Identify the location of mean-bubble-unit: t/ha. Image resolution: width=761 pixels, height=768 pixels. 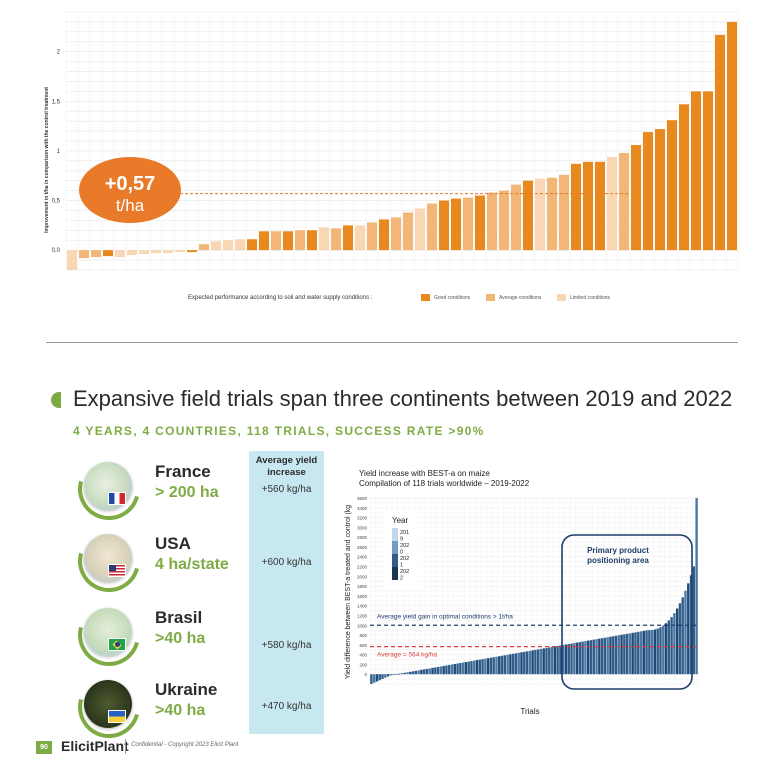
(130, 205).